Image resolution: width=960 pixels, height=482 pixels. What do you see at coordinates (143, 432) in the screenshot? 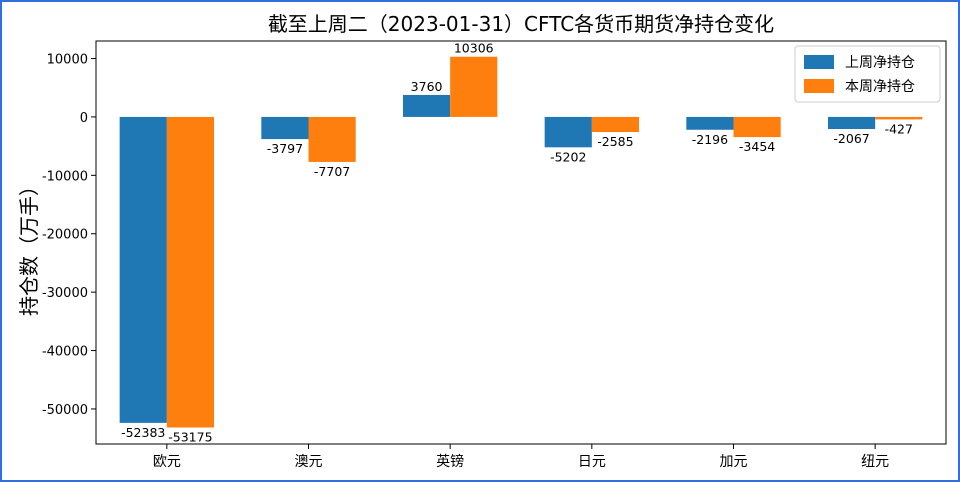
I see `data-label: -52383` at bounding box center [143, 432].